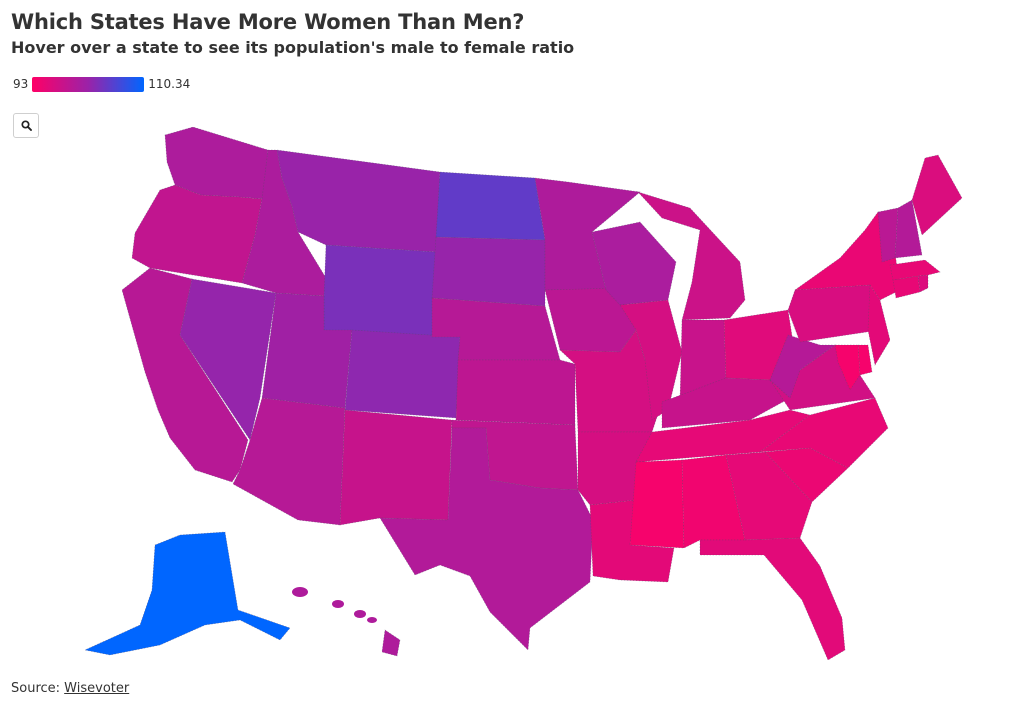  I want to click on state-illinois, so click(651, 360).